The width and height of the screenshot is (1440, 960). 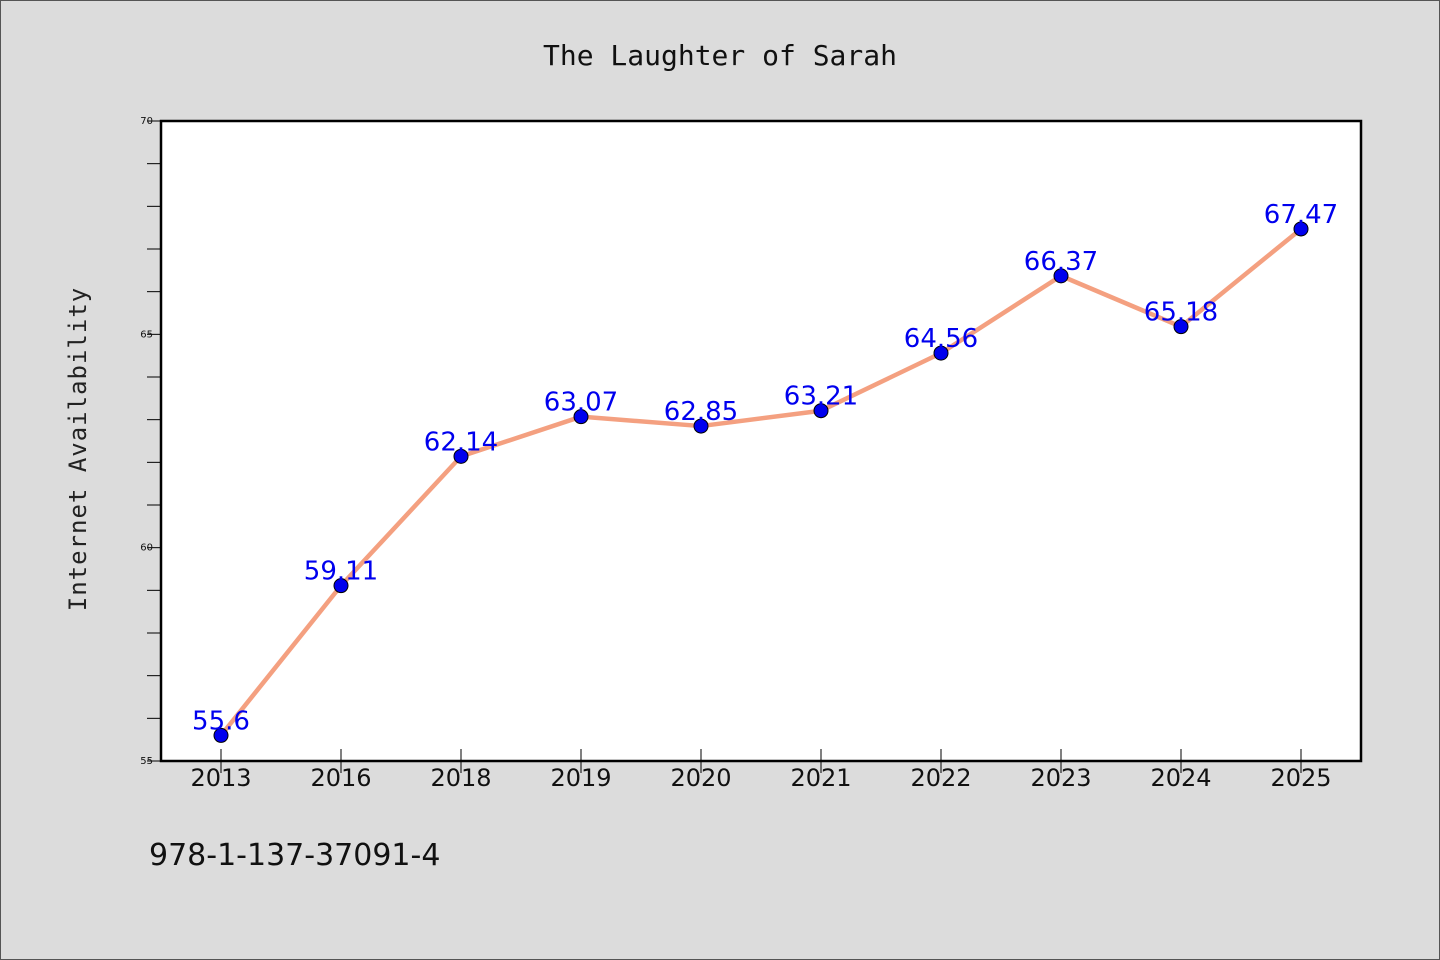 I want to click on x-tick-label: 2024, so click(x=1180, y=778).